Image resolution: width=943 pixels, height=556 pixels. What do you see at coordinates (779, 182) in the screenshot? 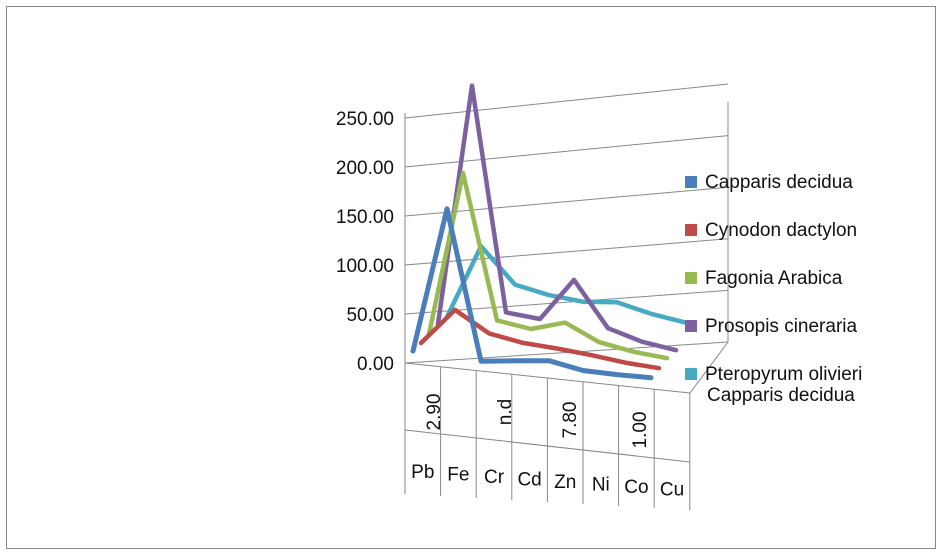
I see `legend-label: Capparis decidua` at bounding box center [779, 182].